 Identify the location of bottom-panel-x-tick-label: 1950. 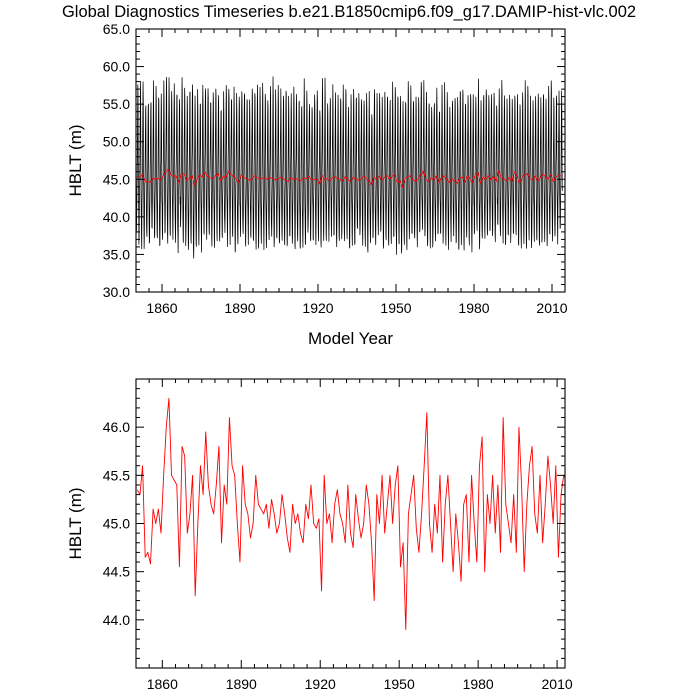
(399, 684).